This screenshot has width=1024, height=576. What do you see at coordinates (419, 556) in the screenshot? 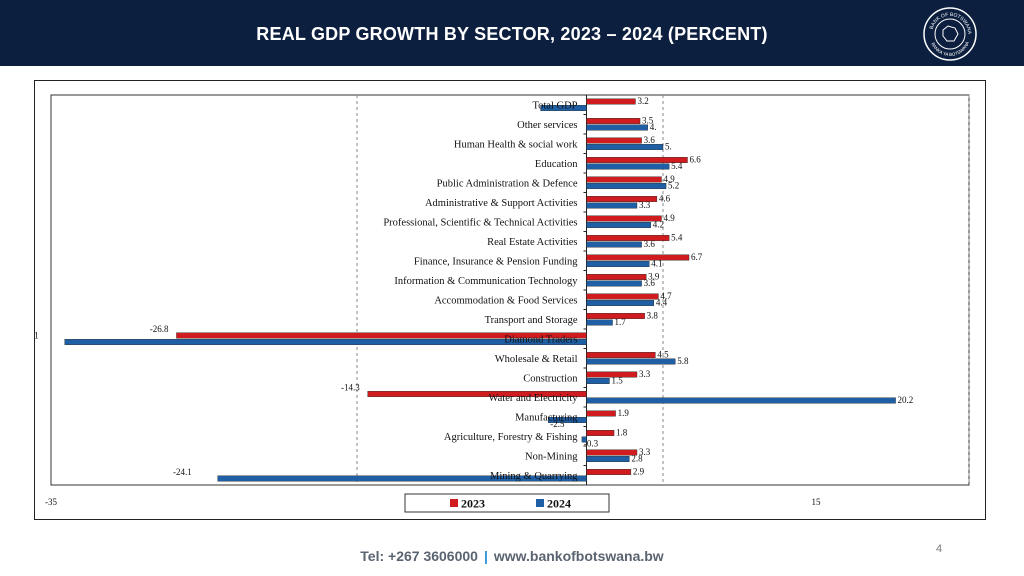
I see `footer-tel: Tel: +267 3606000` at bounding box center [419, 556].